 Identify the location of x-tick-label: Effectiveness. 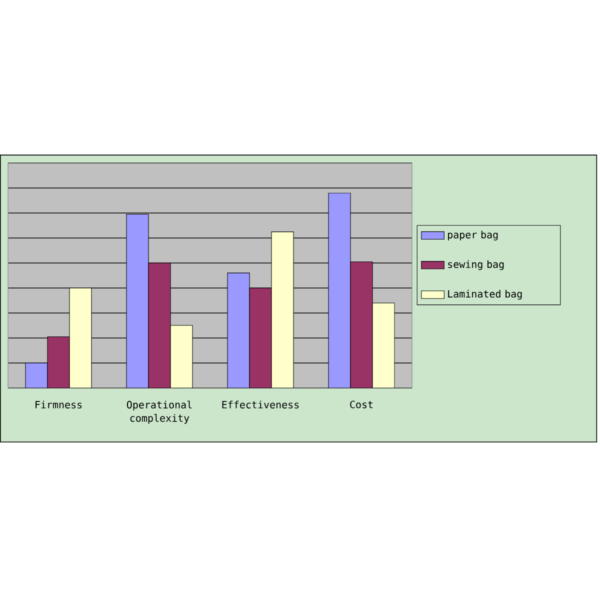
(260, 404).